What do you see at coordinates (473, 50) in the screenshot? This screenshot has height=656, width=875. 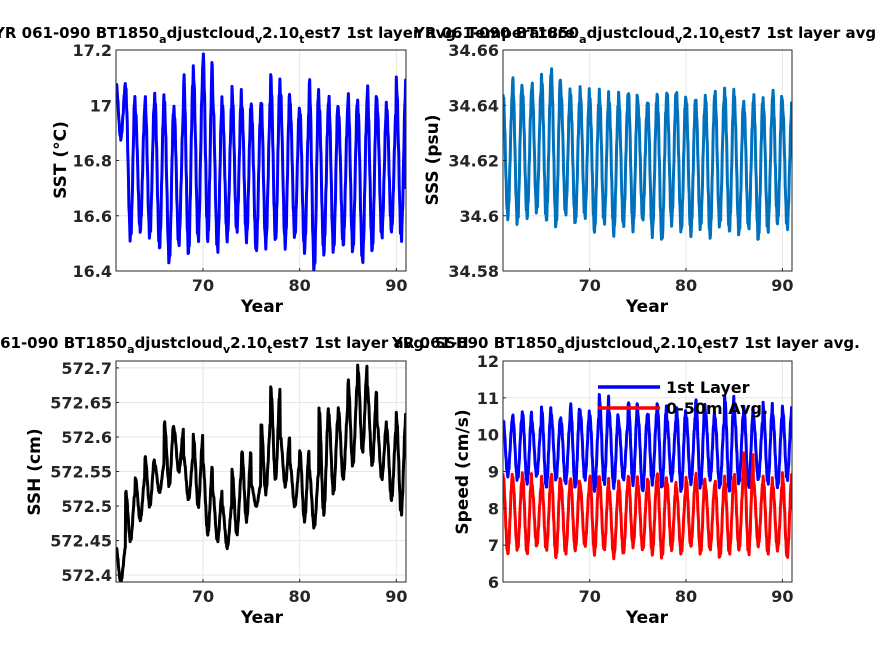 I see `y-tick-label: 34.66` at bounding box center [473, 50].